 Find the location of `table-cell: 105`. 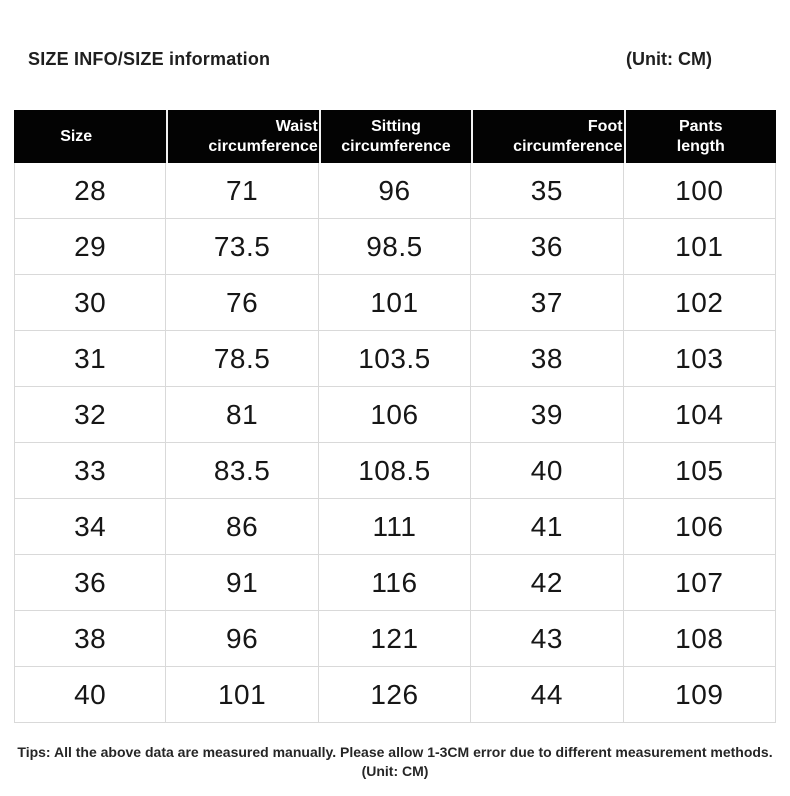

table-cell: 105 is located at coordinates (699, 471).